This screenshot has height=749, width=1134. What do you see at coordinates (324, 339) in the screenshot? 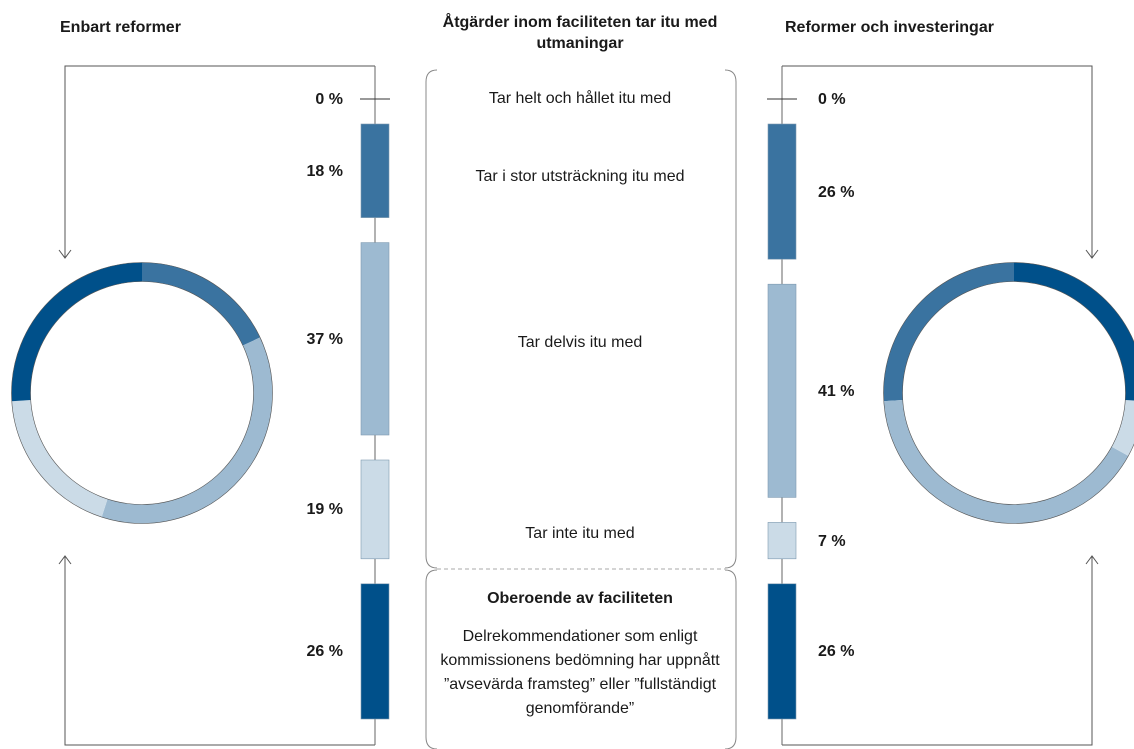
I see `value-label: 37 %` at bounding box center [324, 339].